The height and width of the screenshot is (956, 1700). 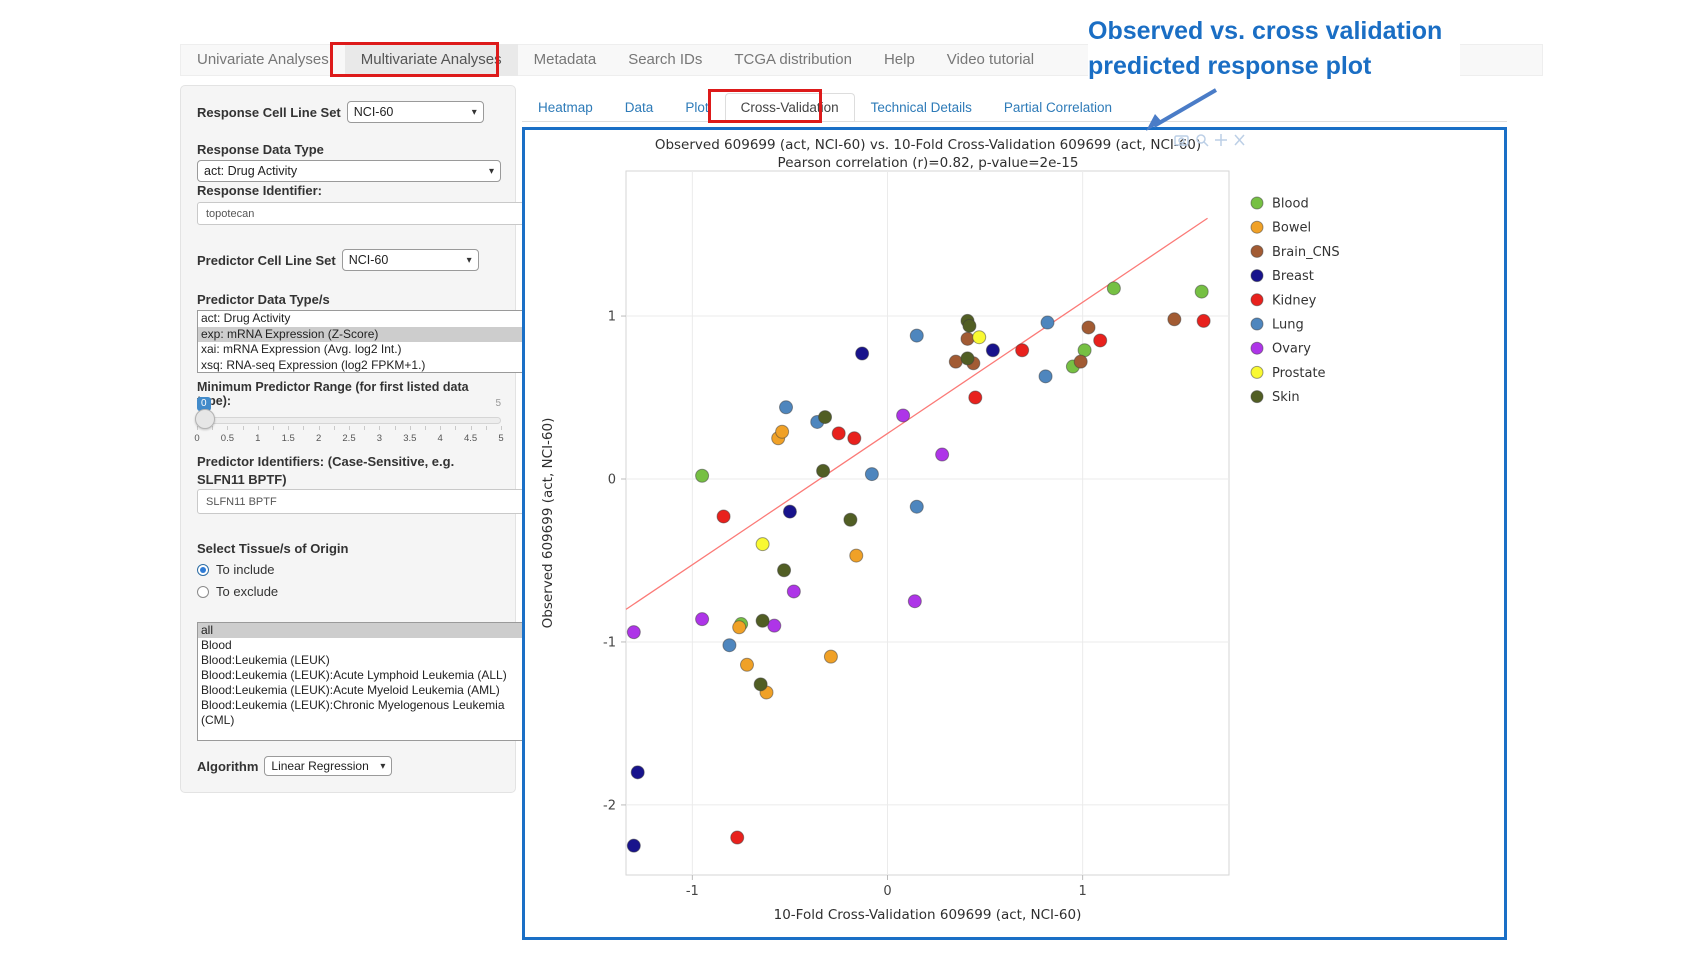 What do you see at coordinates (1306, 252) in the screenshot?
I see `legend-label: Brain_CNS` at bounding box center [1306, 252].